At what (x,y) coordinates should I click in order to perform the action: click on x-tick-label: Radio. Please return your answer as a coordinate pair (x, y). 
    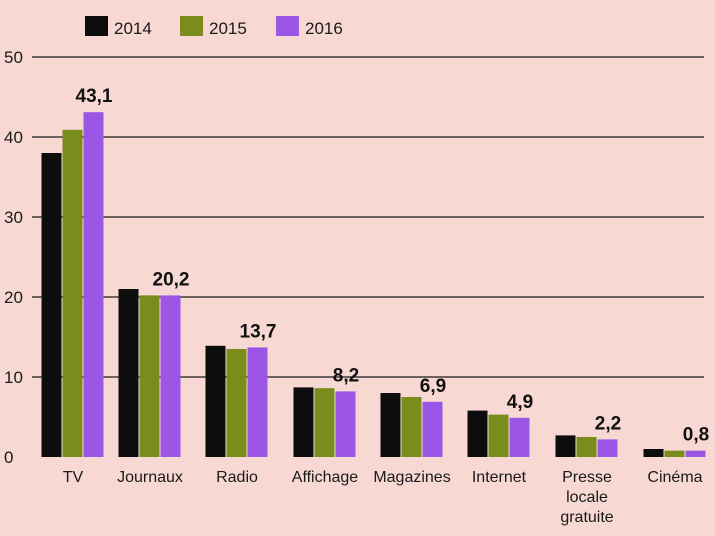
    Looking at the image, I should click on (237, 477).